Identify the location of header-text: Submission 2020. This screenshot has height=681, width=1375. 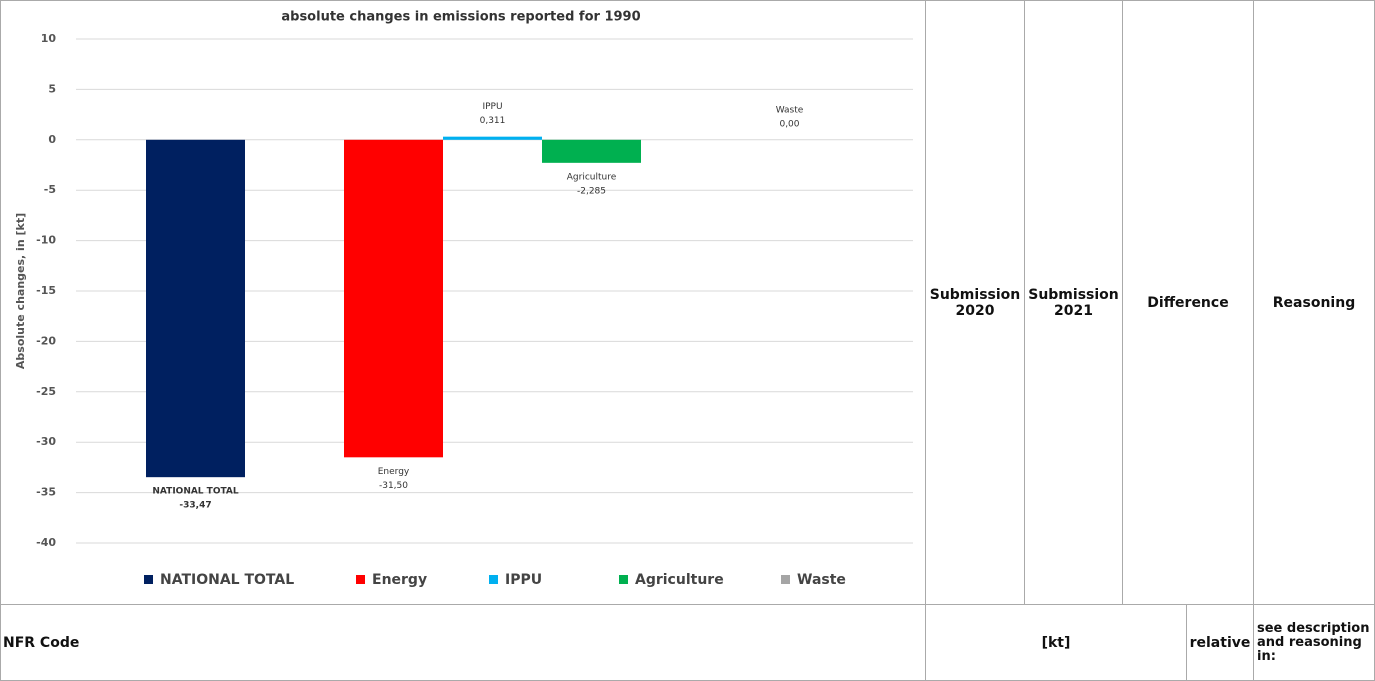
(975, 302).